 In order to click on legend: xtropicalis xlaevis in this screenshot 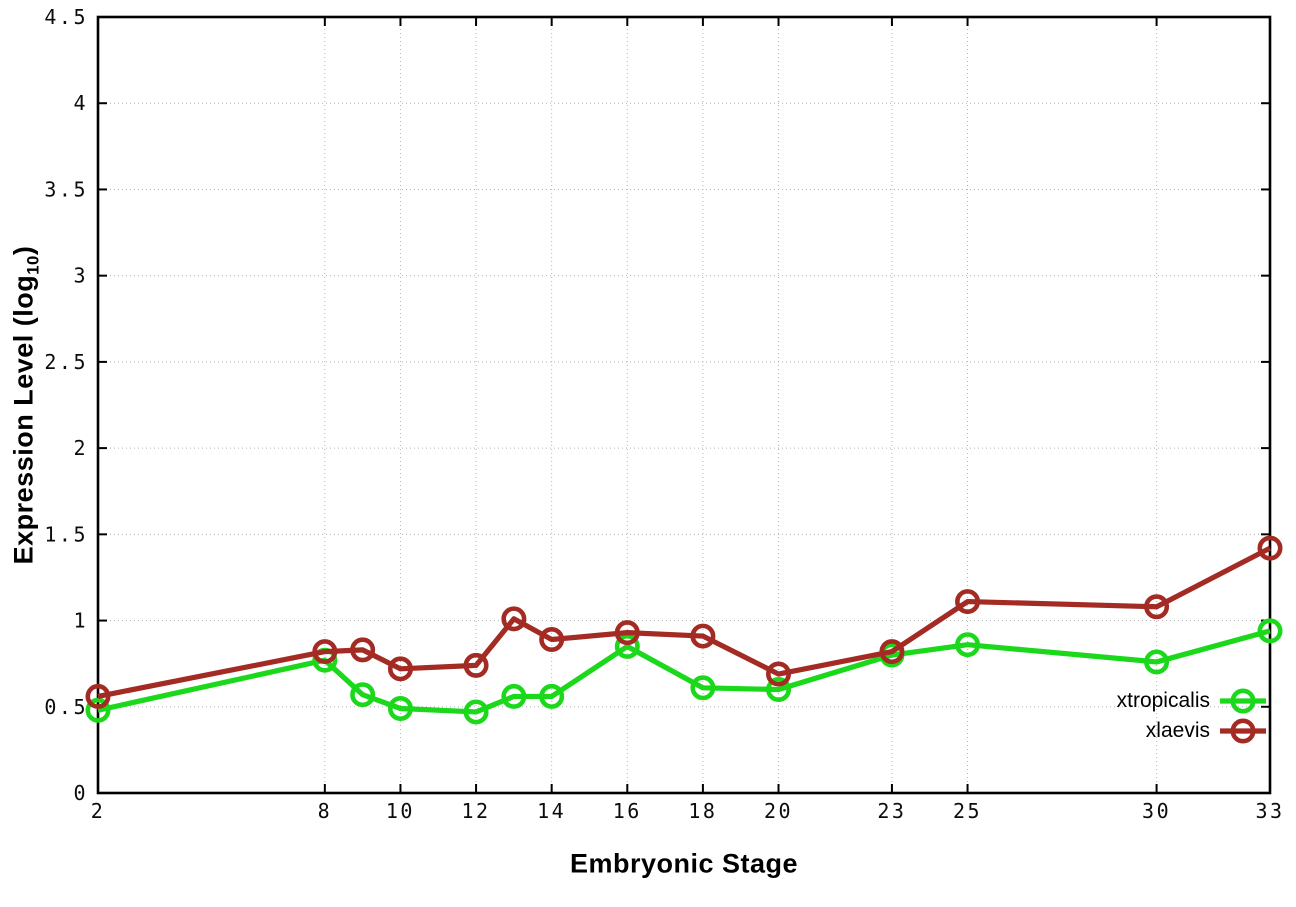, I will do `click(1191, 716)`.